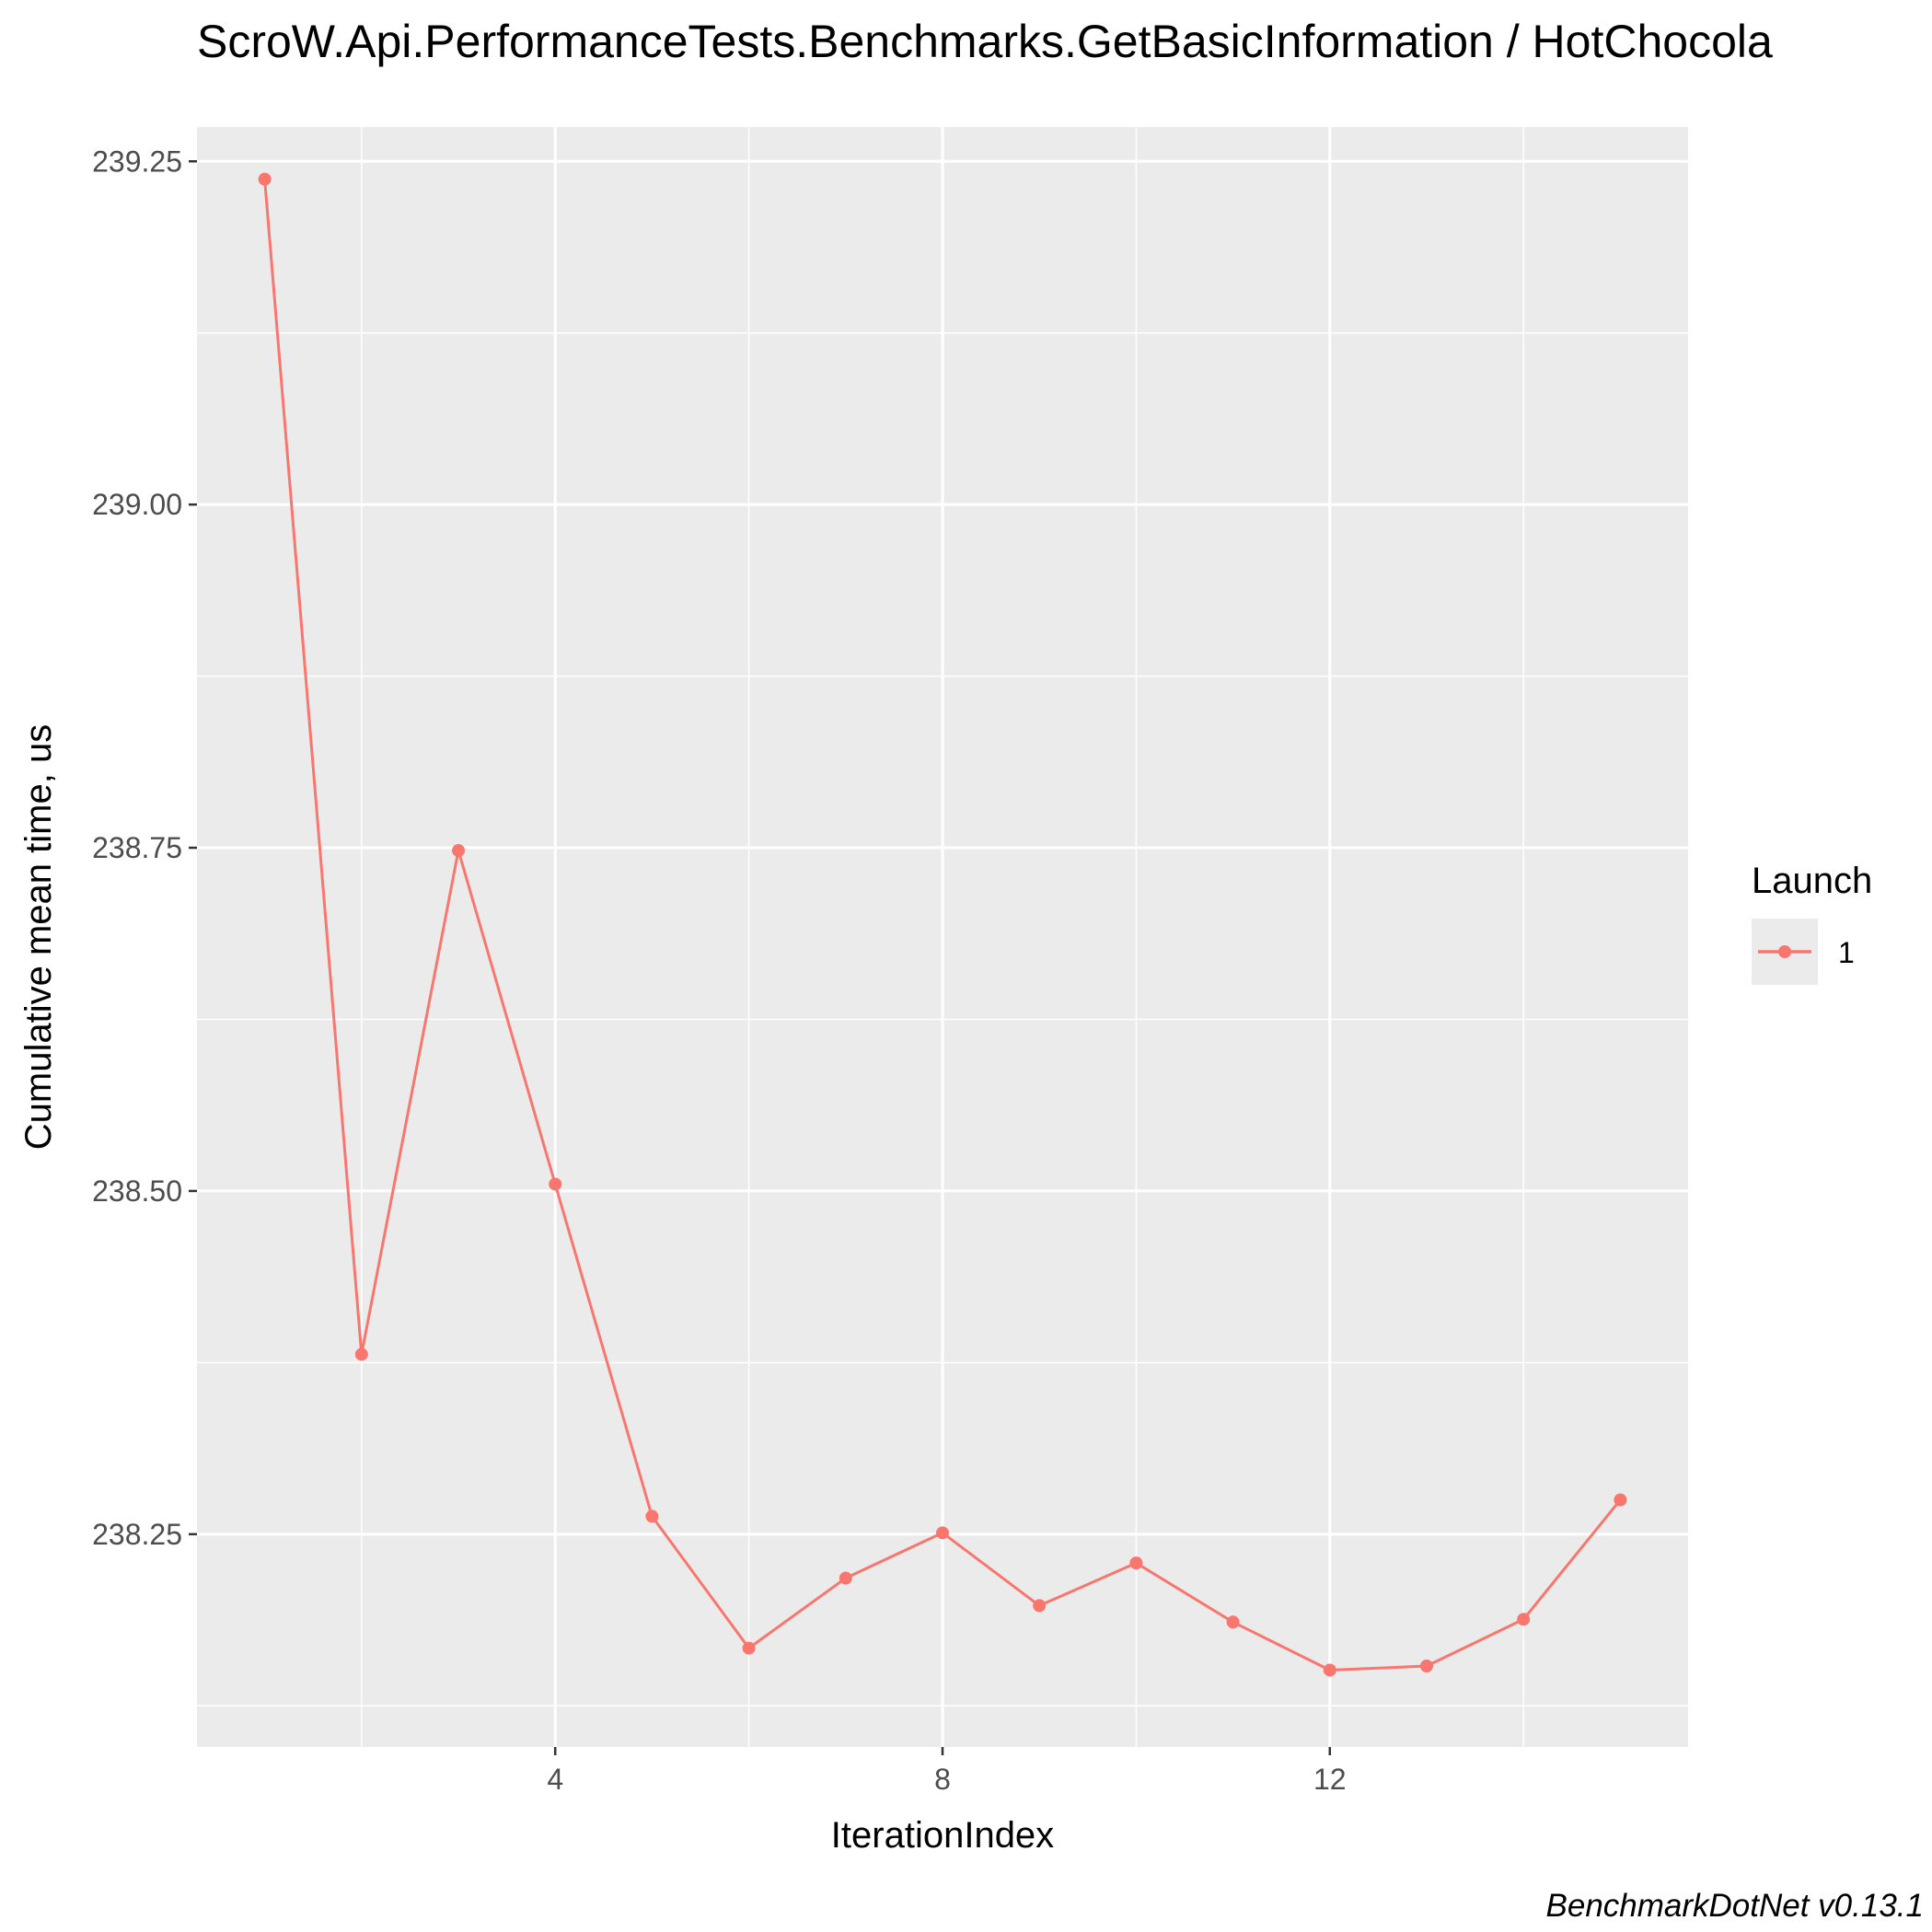 The width and height of the screenshot is (1932, 1932). Describe the element at coordinates (38, 937) in the screenshot. I see `y-axis-title: Cumulative mean time, us` at that location.